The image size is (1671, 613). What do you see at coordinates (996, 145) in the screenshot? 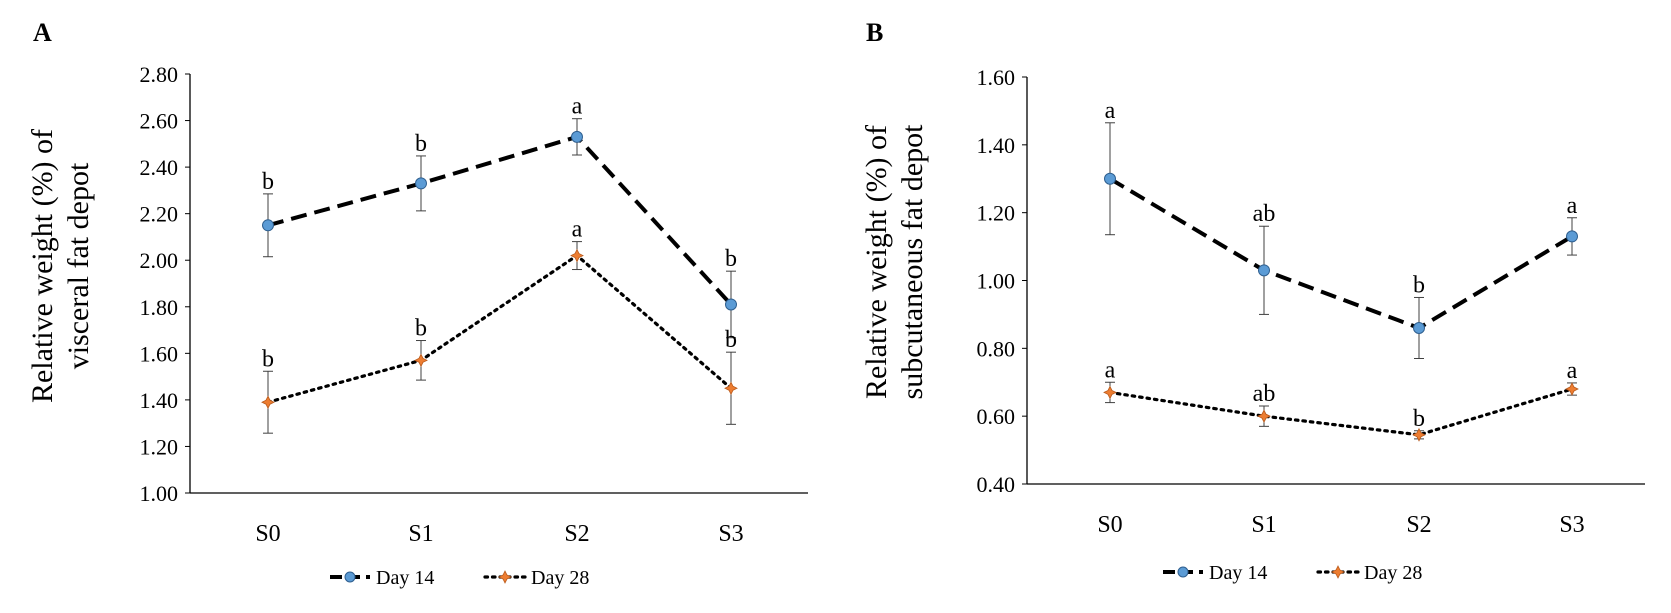
I see `panel-b-y-tick-label: 1.40` at bounding box center [996, 145].